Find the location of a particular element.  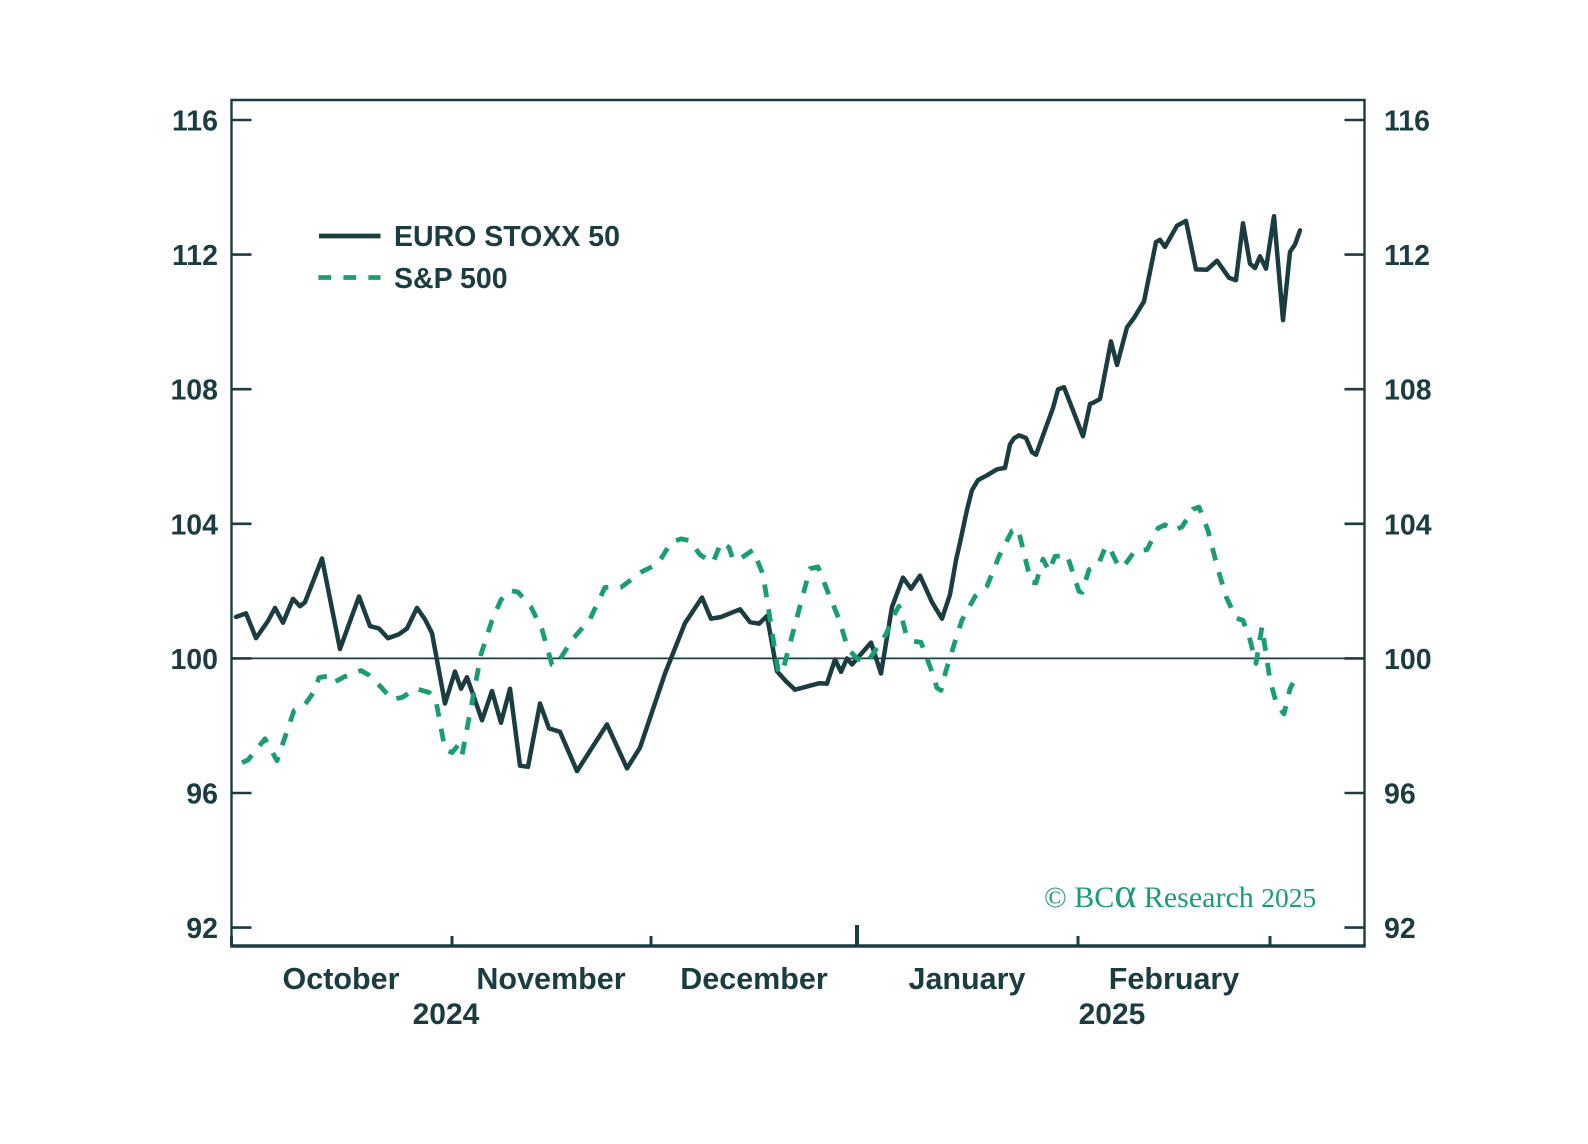

svg-text: January is located at coordinates (967, 979).